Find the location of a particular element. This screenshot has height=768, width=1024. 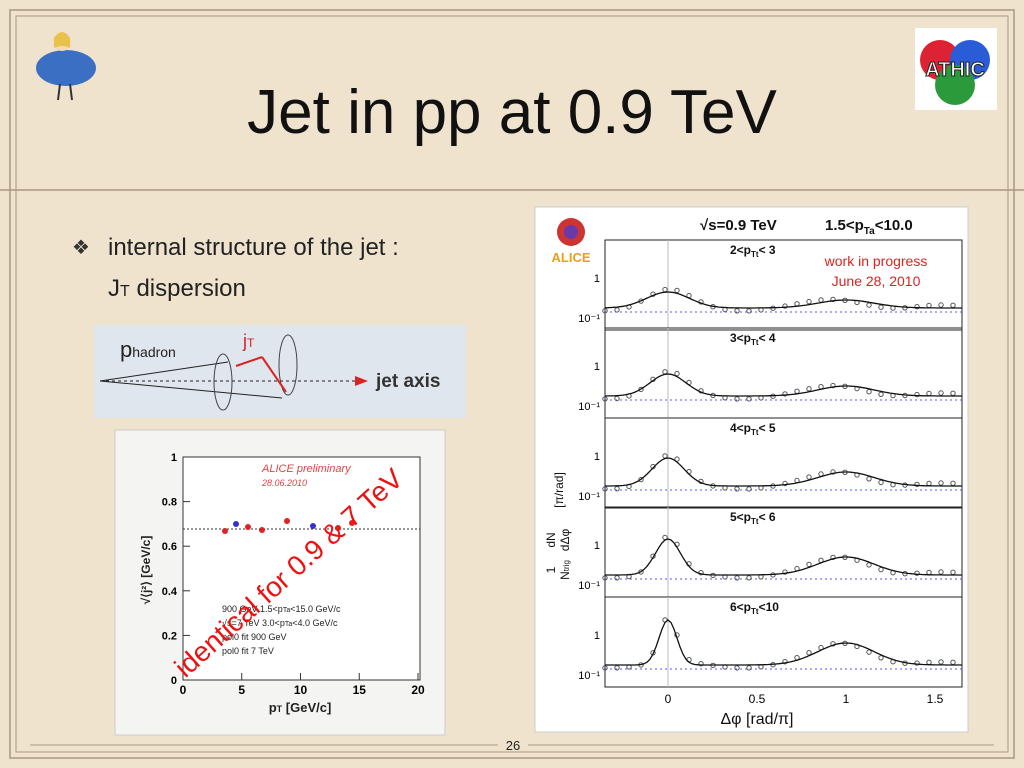

bullet-line2: JT dispersion is located at coordinates (177, 288).